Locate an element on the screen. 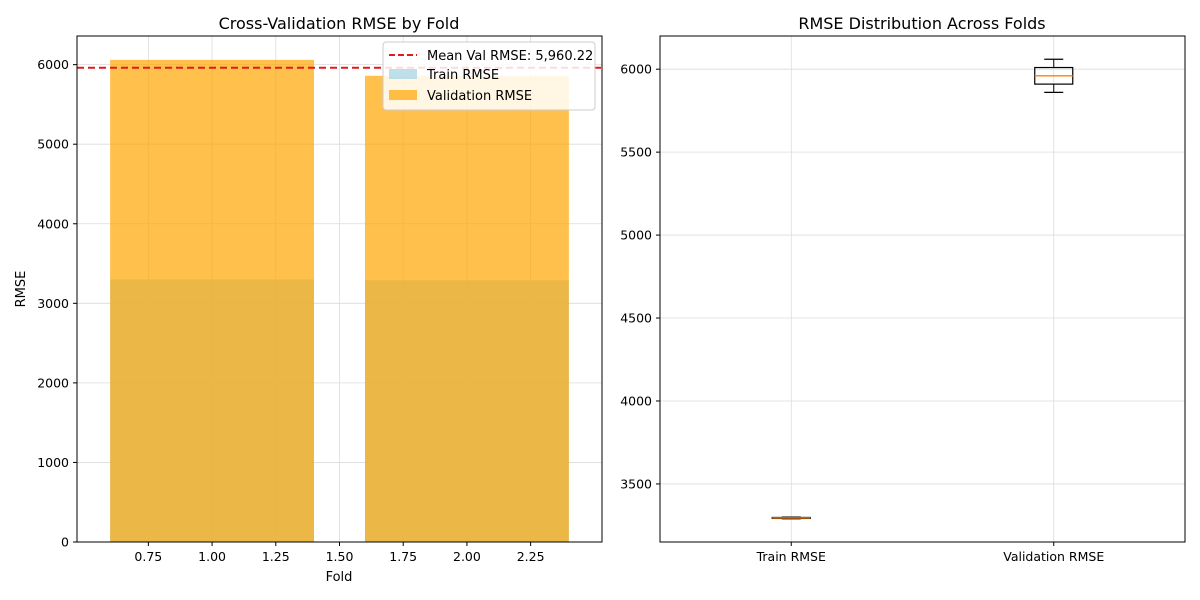 This screenshot has width=1200, height=600. bar-chart-x-ticks: 0.75 1.00 1.25 1.50 1.75 2.00 2.25 is located at coordinates (339, 553).